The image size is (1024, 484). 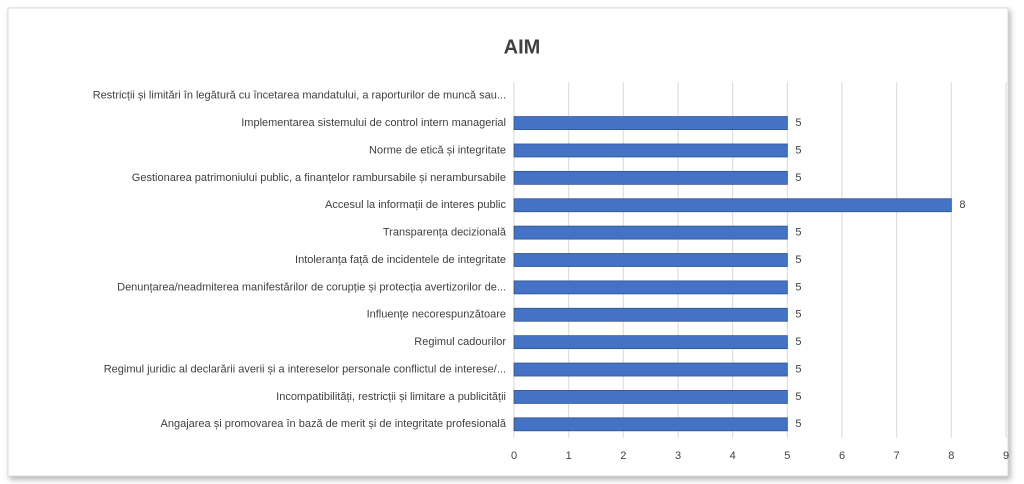 I want to click on x-tick-label: 9, so click(x=1006, y=456).